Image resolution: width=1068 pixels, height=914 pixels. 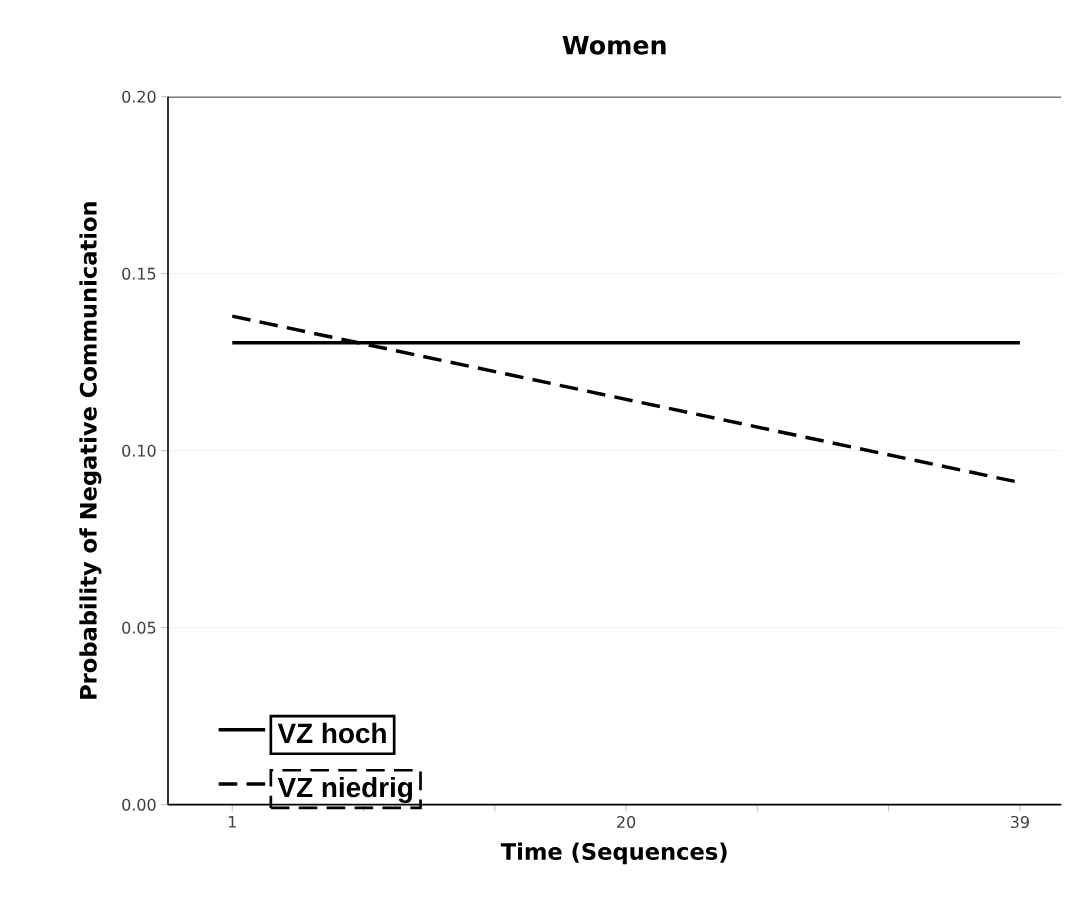 I want to click on y-axis-title: Probability of Negative Communication, so click(x=90, y=450).